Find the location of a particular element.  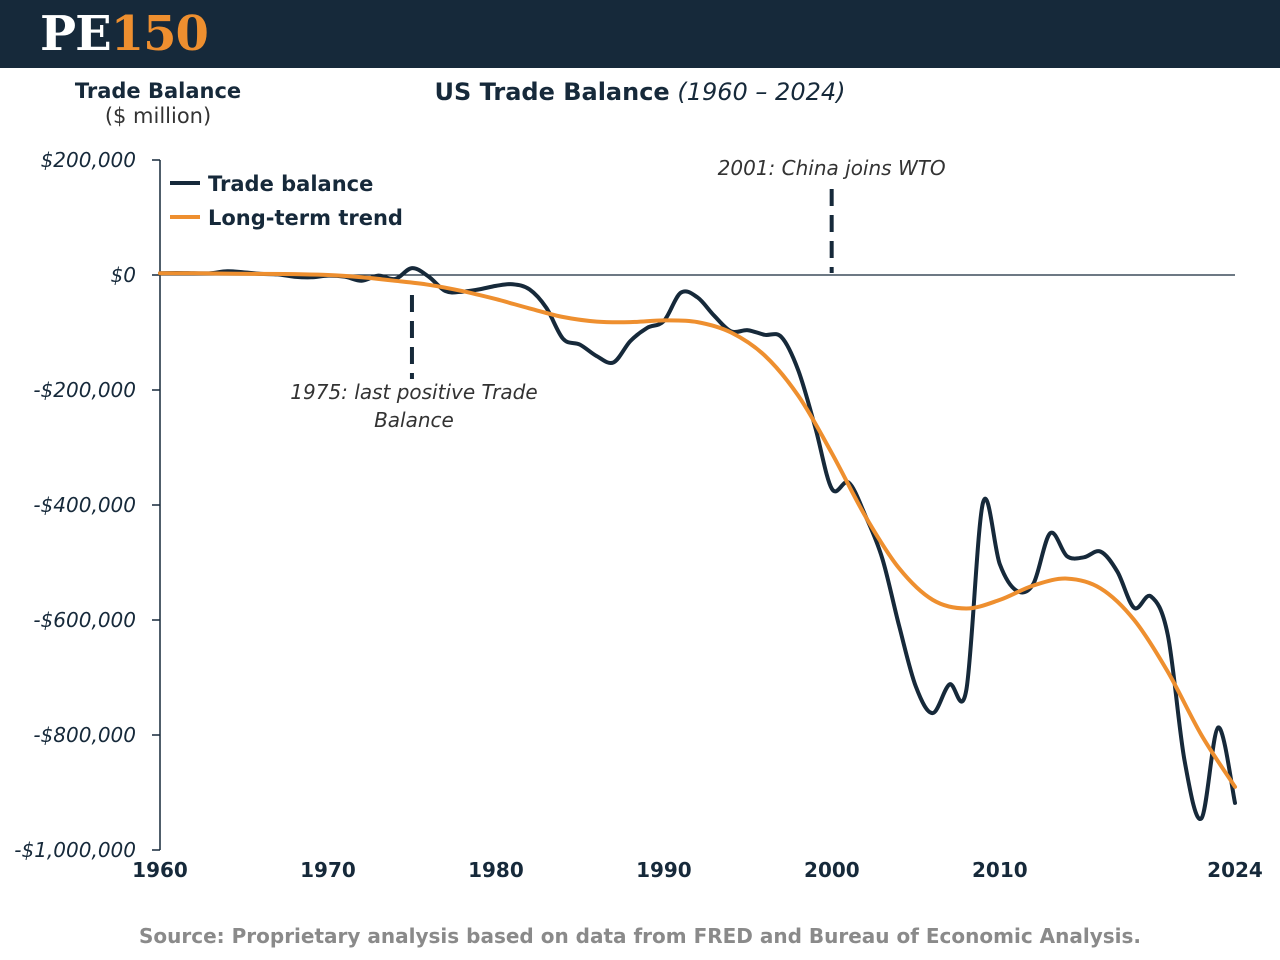

chart-title-main: US Trade Balance is located at coordinates (552, 92).